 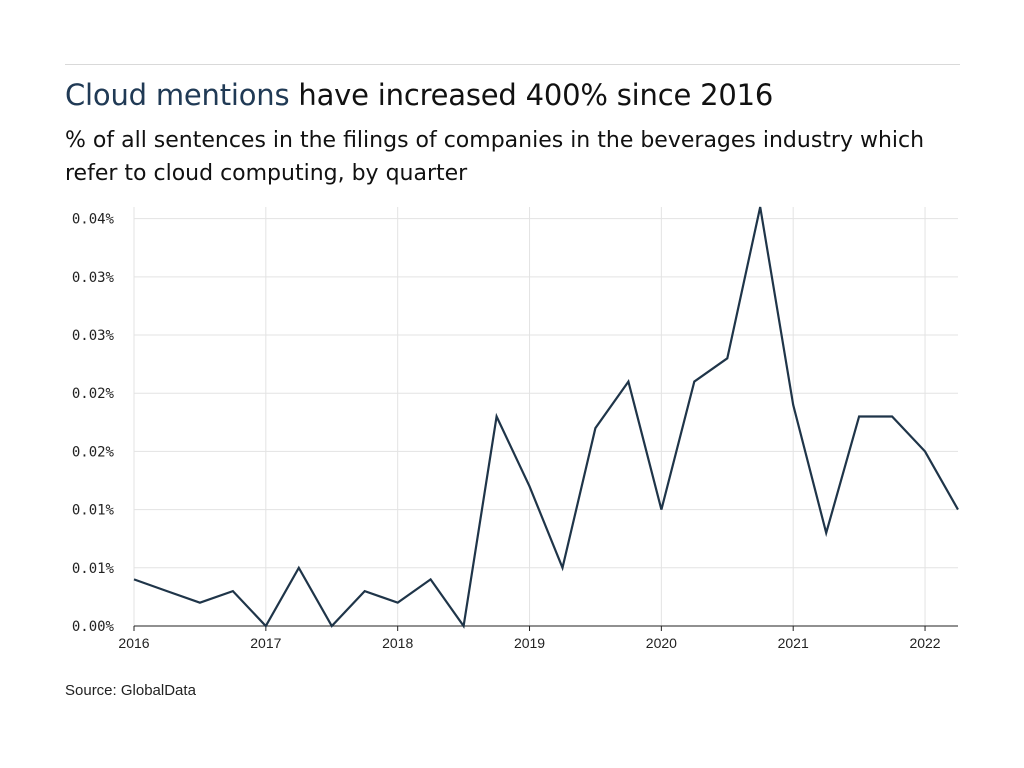 What do you see at coordinates (265, 643) in the screenshot?
I see `x-tick-label: 2017` at bounding box center [265, 643].